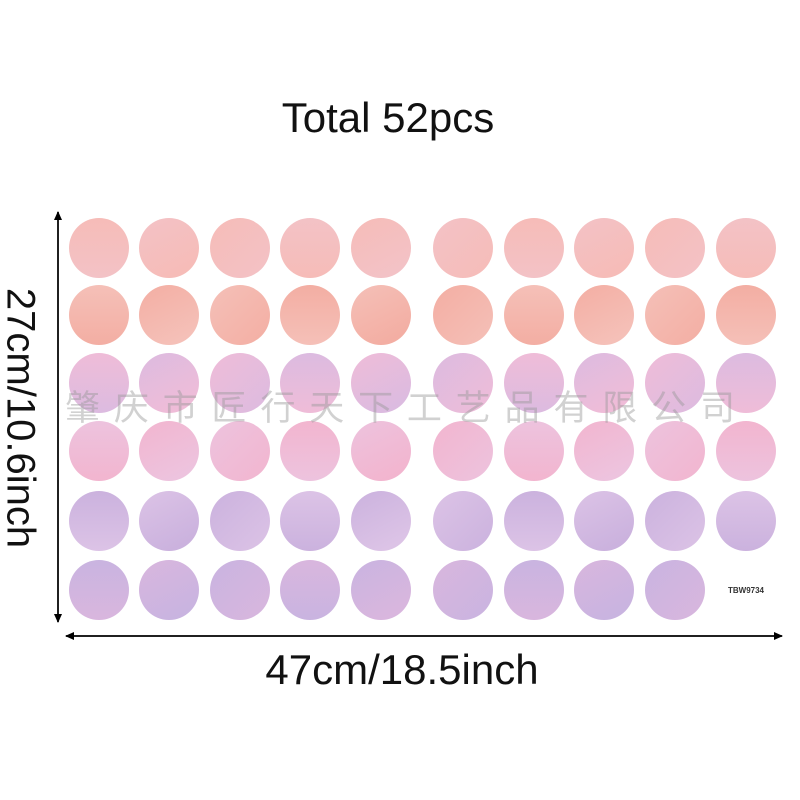 This screenshot has height=800, width=800. Describe the element at coordinates (401, 669) in the screenshot. I see `width-label: 47cm/18.5inch` at that location.